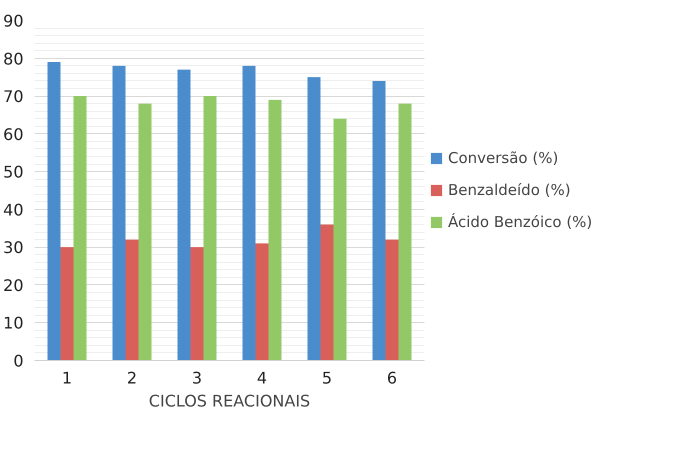 The width and height of the screenshot is (677, 465). What do you see at coordinates (521, 222) in the screenshot?
I see `legend-label: Ácido Benzóico (%)` at bounding box center [521, 222].